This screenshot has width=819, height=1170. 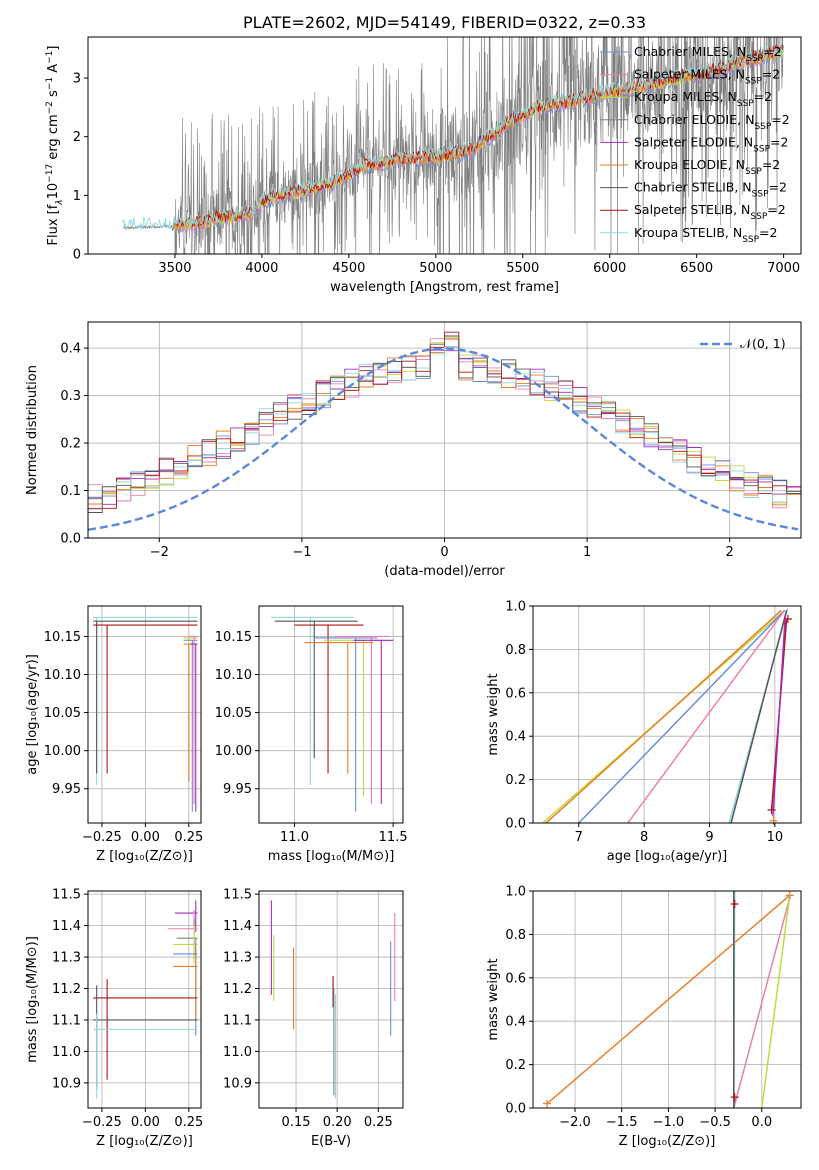 What do you see at coordinates (706, 716) in the screenshot?
I see `weight-line-salpeter-miles` at bounding box center [706, 716].